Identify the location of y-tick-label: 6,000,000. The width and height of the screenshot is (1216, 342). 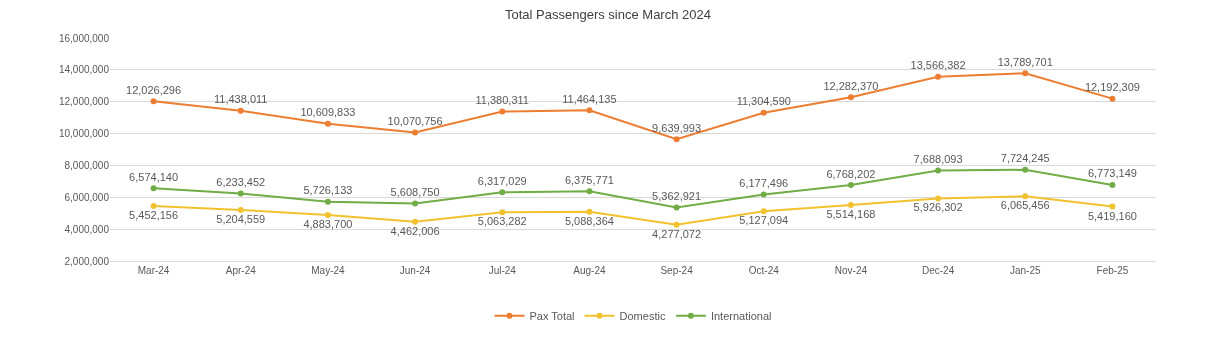
(87, 197).